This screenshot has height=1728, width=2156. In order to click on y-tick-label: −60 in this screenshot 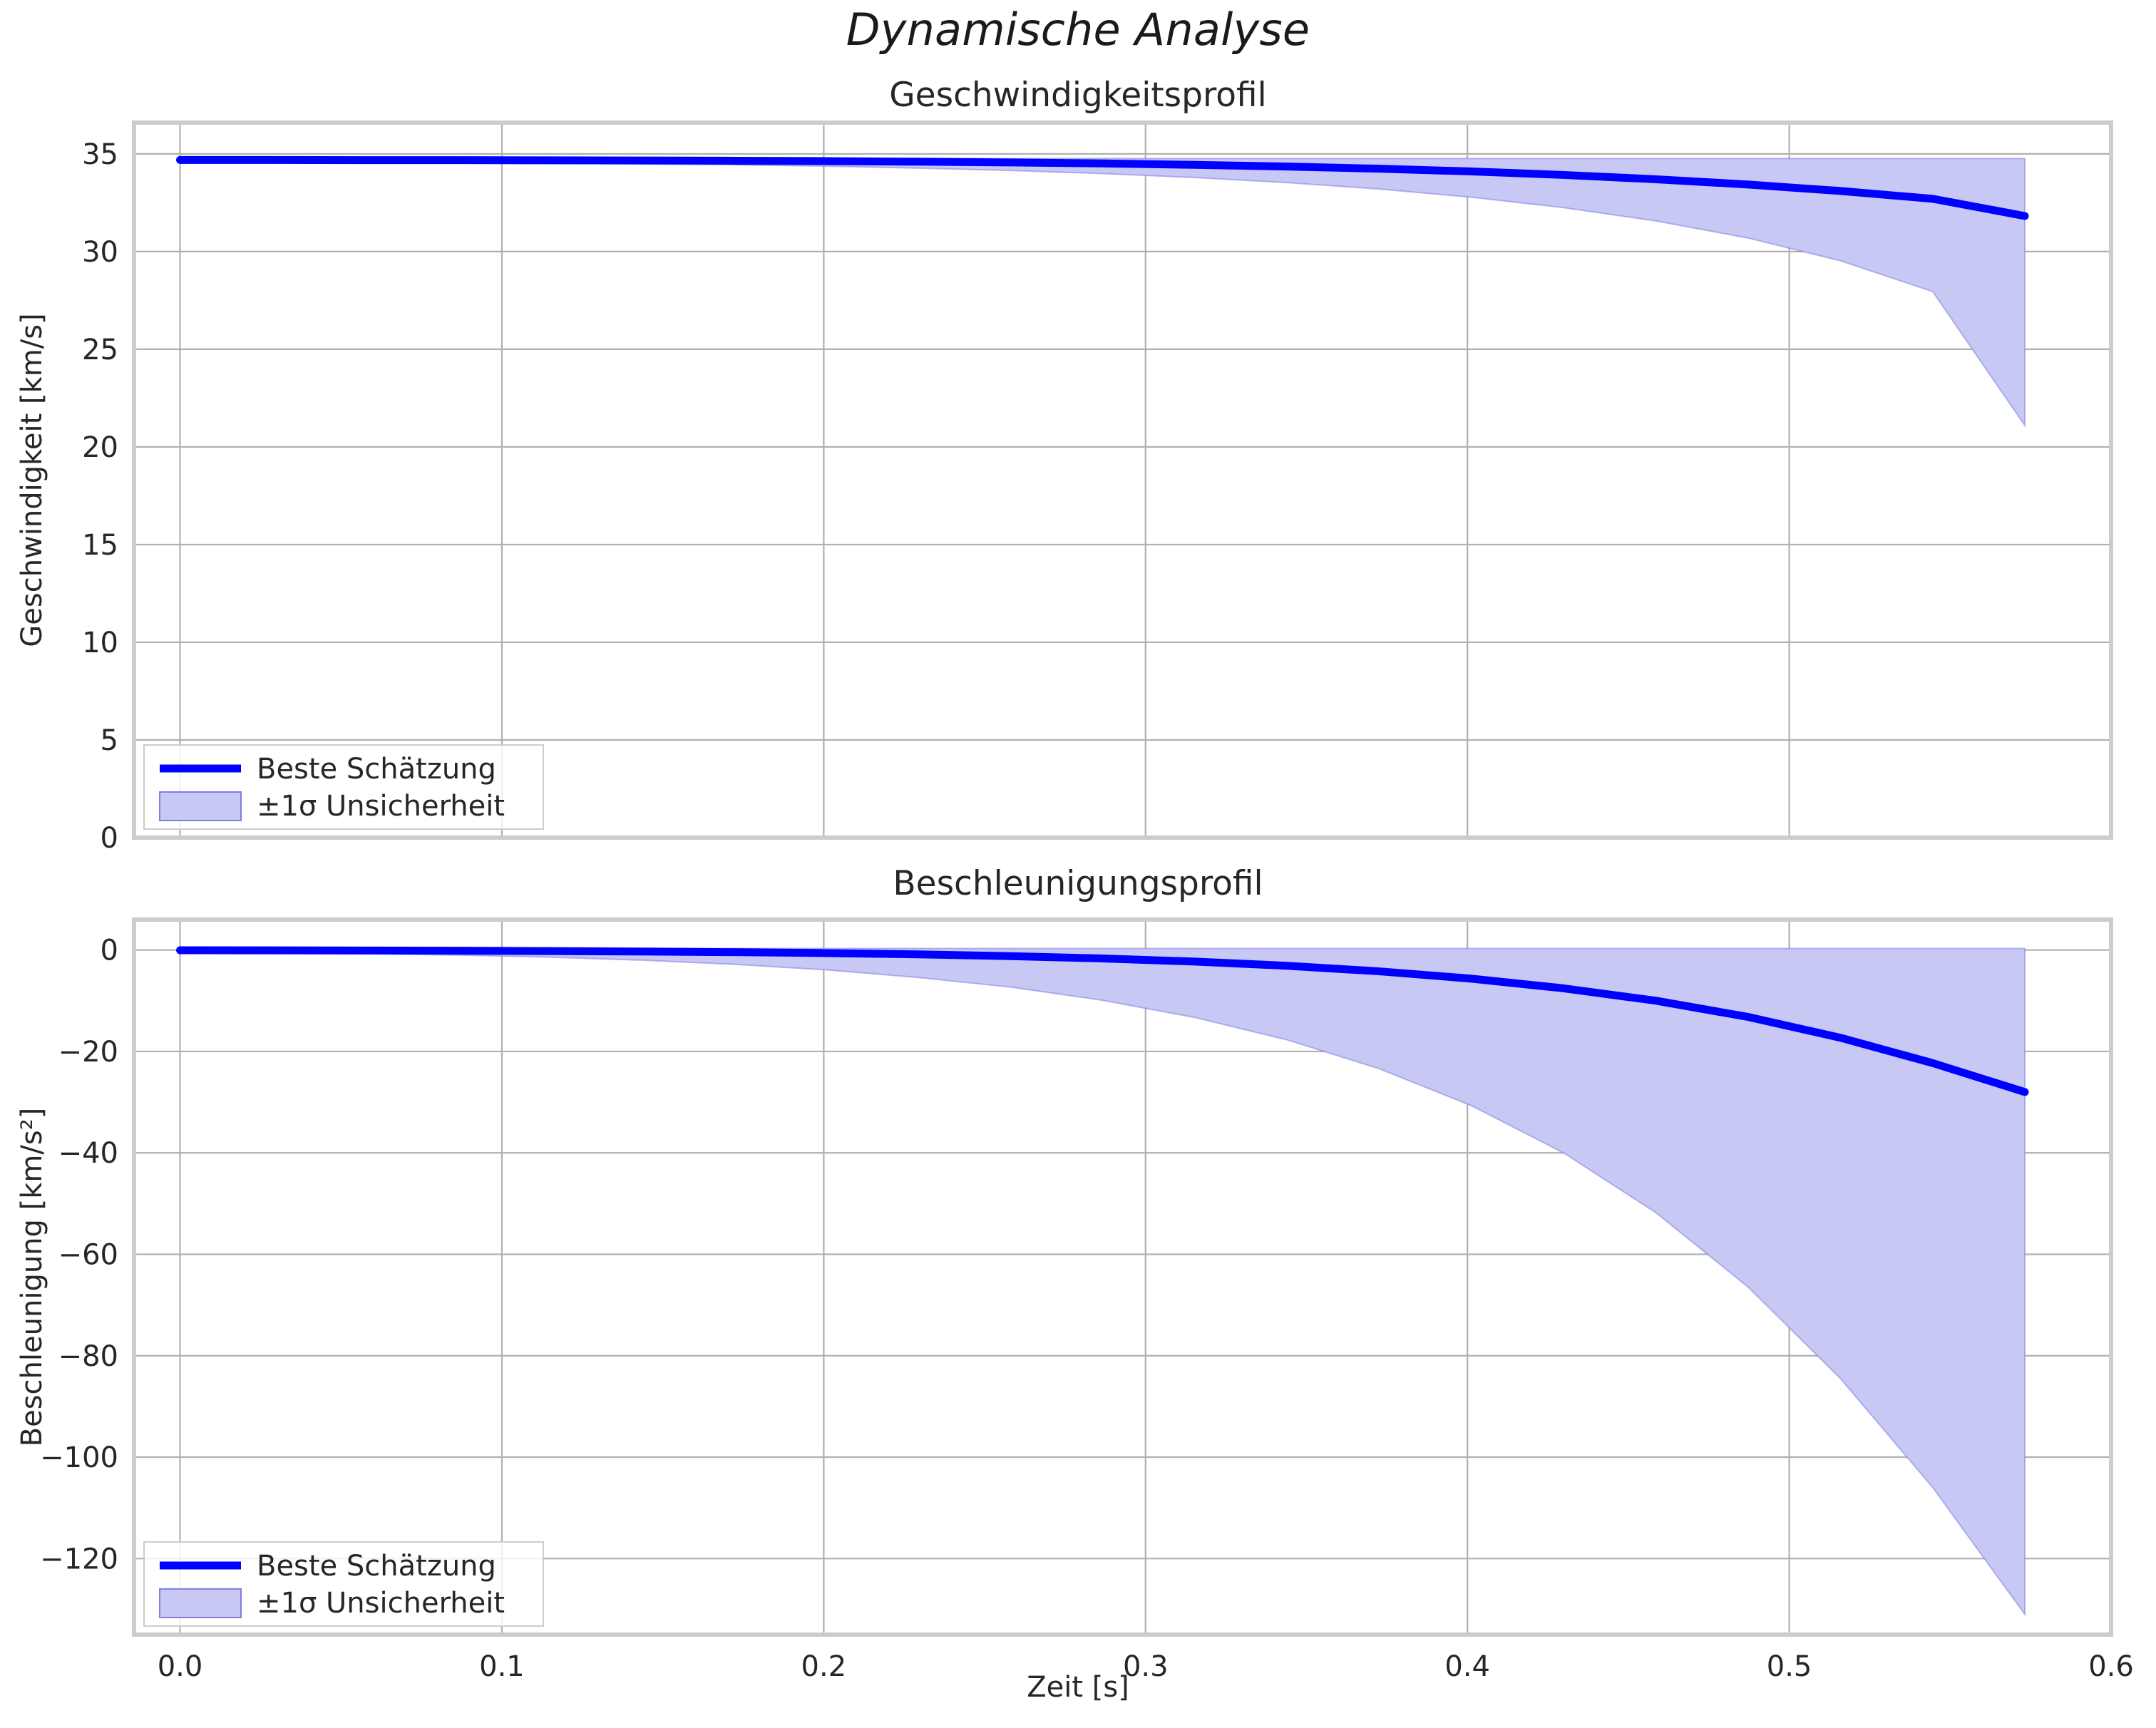, I will do `click(88, 1254)`.